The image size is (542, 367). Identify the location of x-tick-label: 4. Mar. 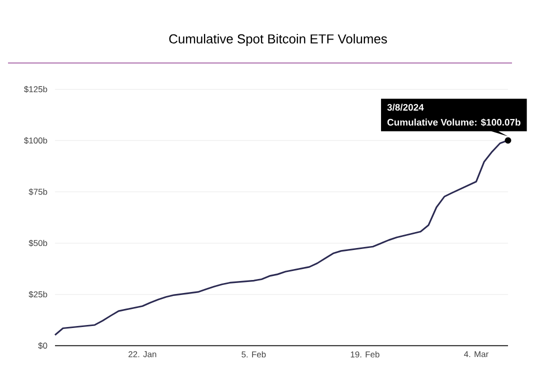
(476, 354).